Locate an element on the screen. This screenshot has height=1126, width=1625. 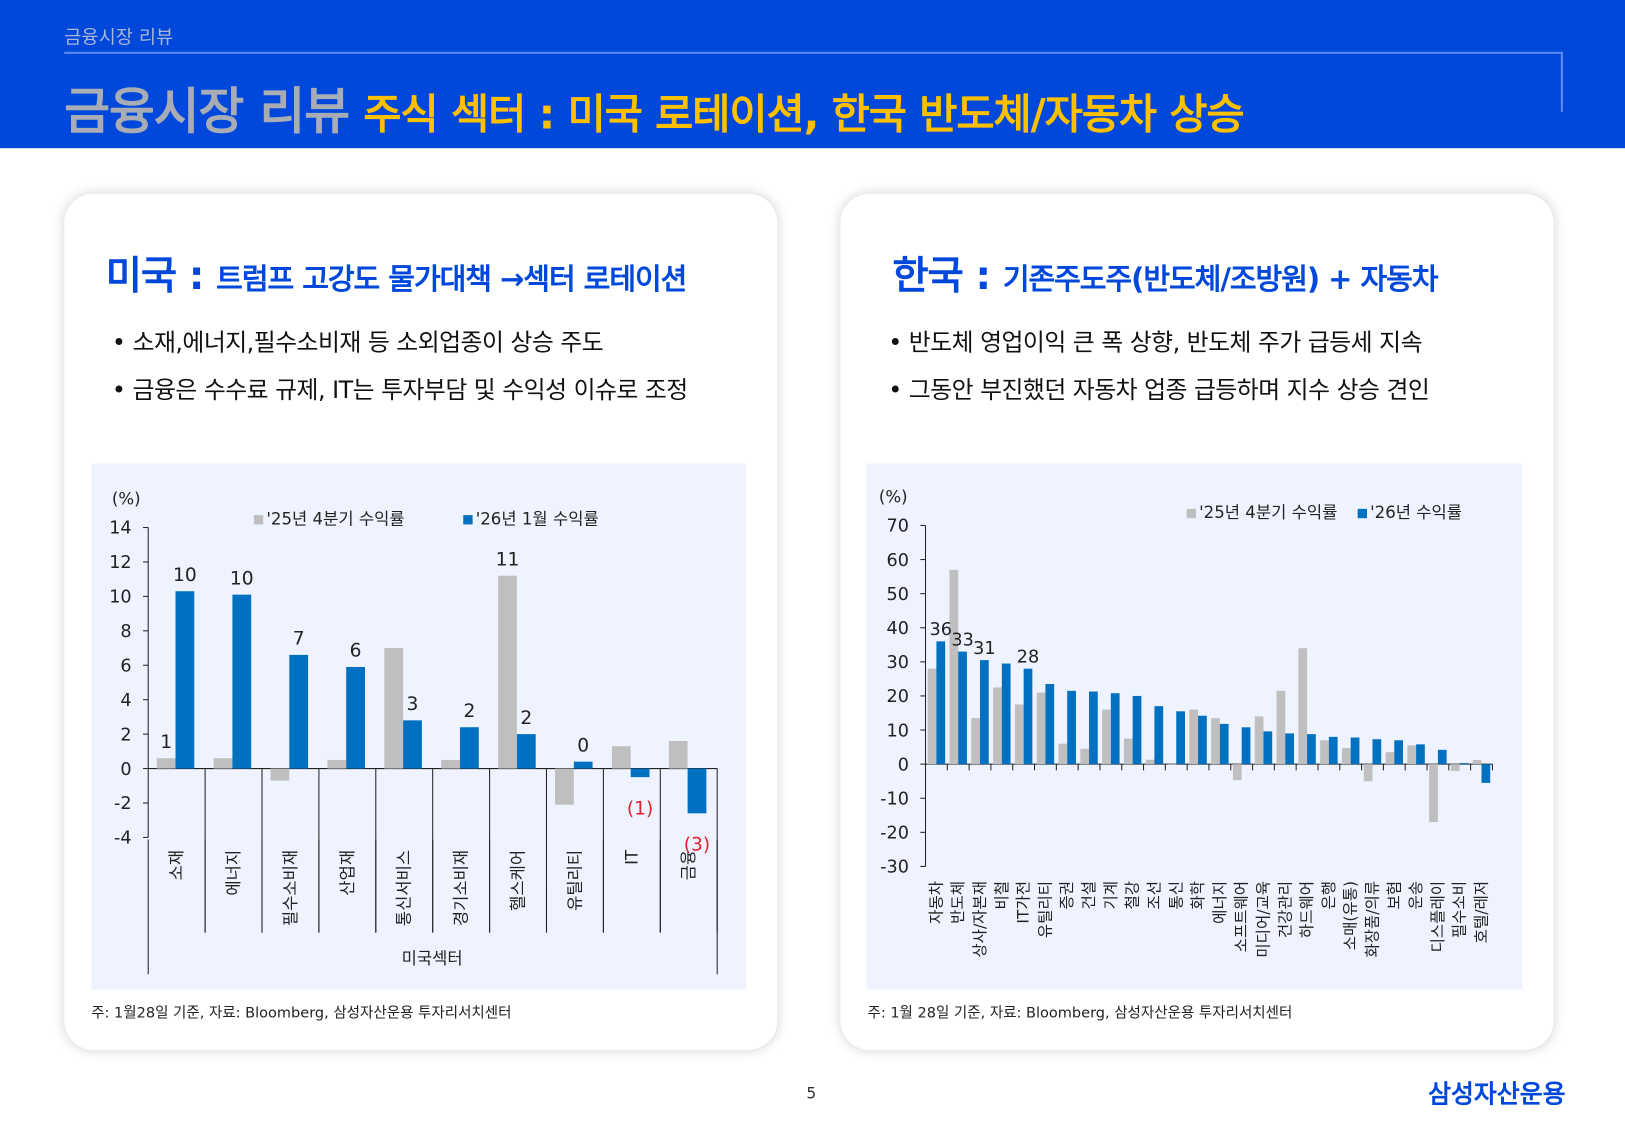
legend-label: '26년 1월 수익률 is located at coordinates (537, 518).